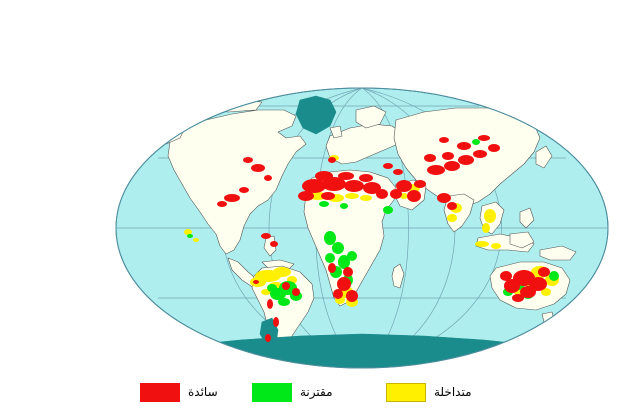 Image resolution: width=641 pixels, height=414 pixels. Describe the element at coordinates (398, 276) in the screenshot. I see `madagascar` at that location.